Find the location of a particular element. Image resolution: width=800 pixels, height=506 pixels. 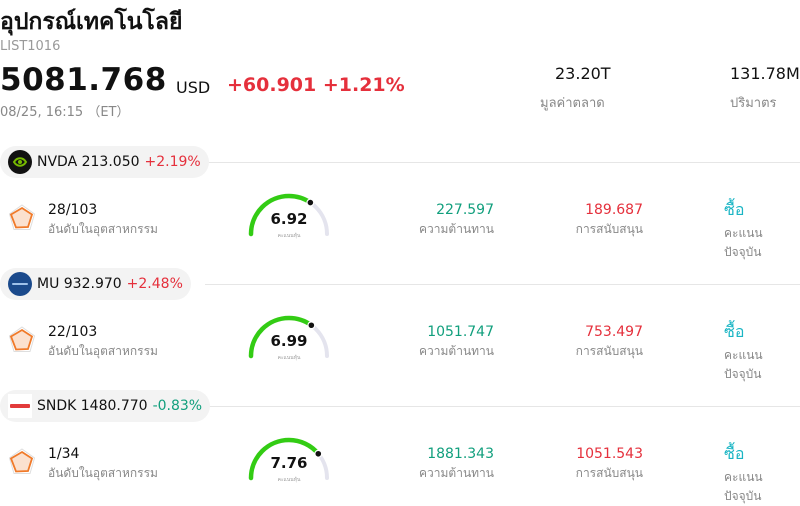

industry-rank: 1/34 is located at coordinates (64, 454).